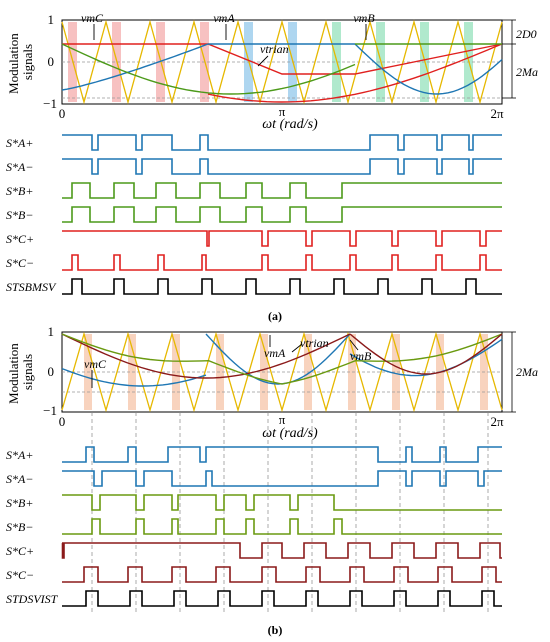 The image size is (550, 642). Describe the element at coordinates (51, 331) in the screenshot. I see `y-tick-1-b: 1` at that location.